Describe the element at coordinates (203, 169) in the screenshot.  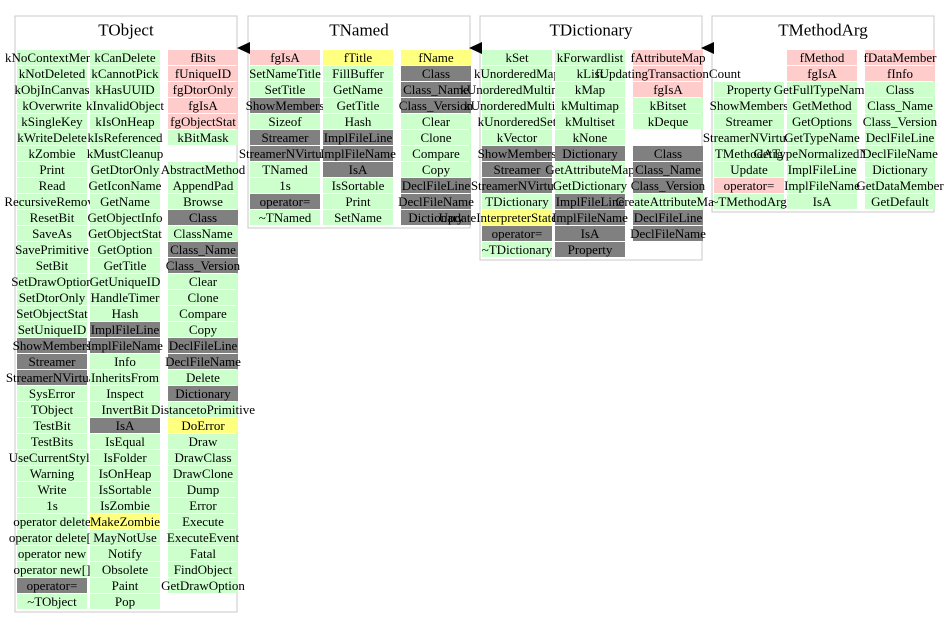
I see `member-label: AbstractMethod` at that location.